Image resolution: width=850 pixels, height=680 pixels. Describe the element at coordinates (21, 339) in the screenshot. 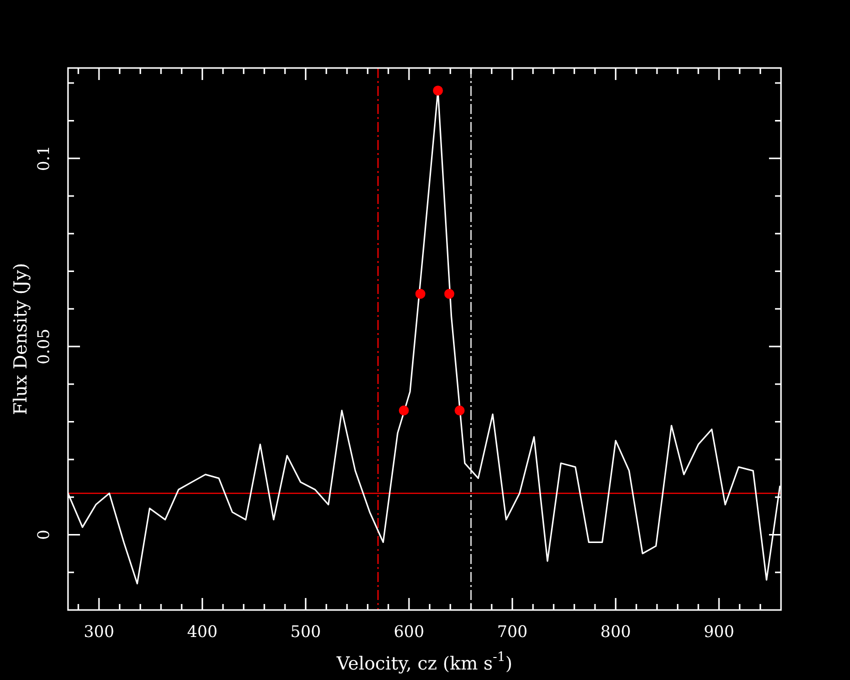

I see `y-axis-title: Flux Density (Jy)` at that location.